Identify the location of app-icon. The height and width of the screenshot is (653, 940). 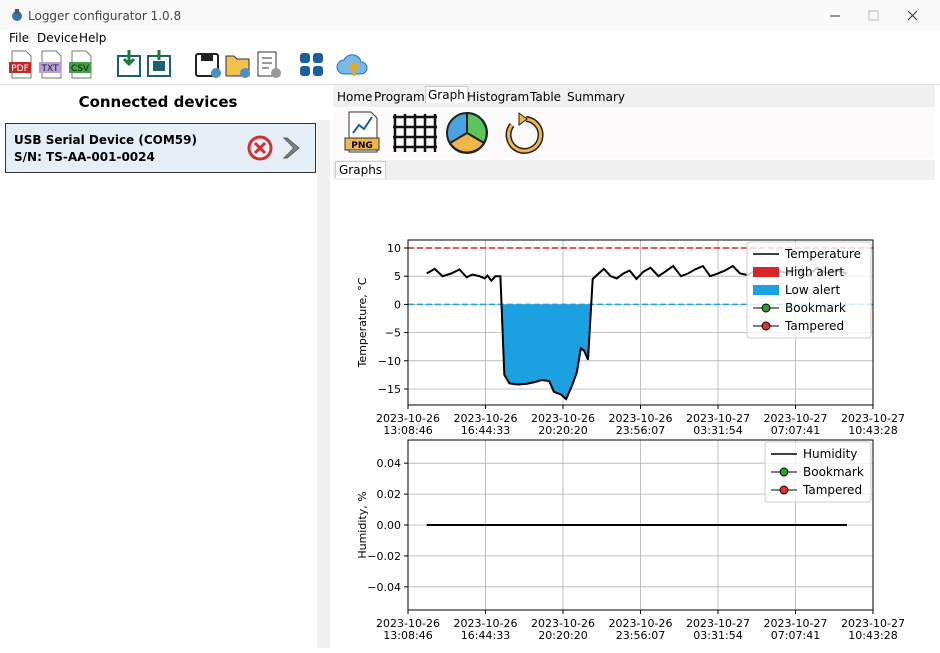
(17, 15).